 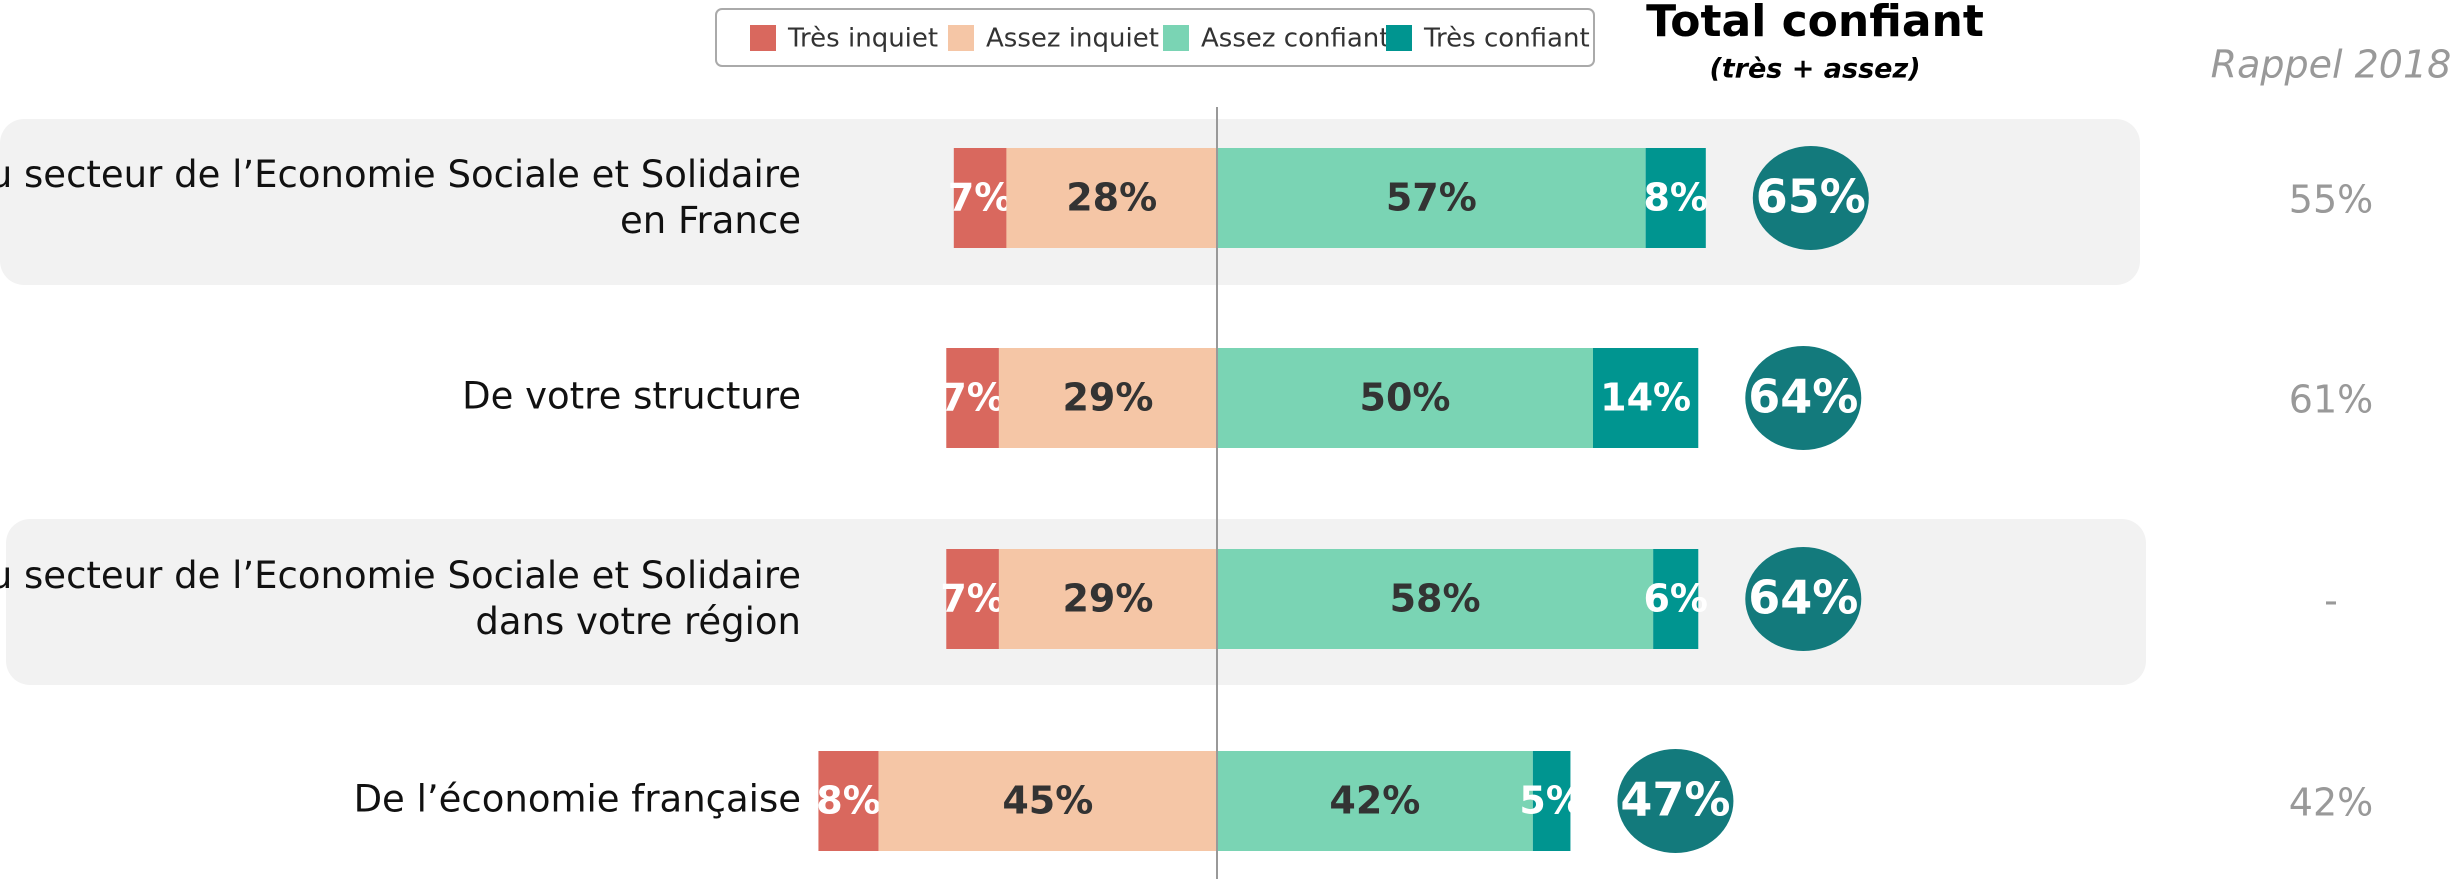 I want to click on segment-label: 58%, so click(x=1435, y=599).